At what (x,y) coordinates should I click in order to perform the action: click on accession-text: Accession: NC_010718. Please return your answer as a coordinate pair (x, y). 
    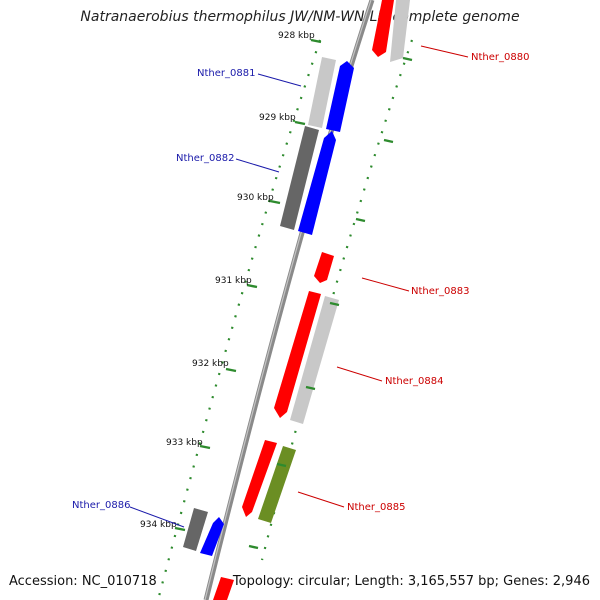
    Looking at the image, I should click on (83, 581).